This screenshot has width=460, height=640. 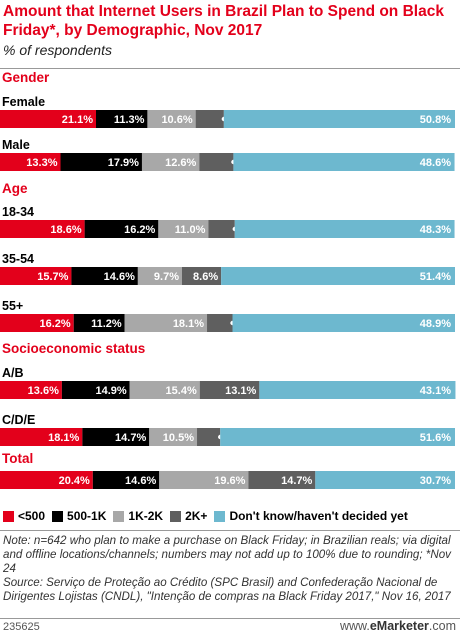 I want to click on data-label: 20.4%, so click(x=74, y=481).